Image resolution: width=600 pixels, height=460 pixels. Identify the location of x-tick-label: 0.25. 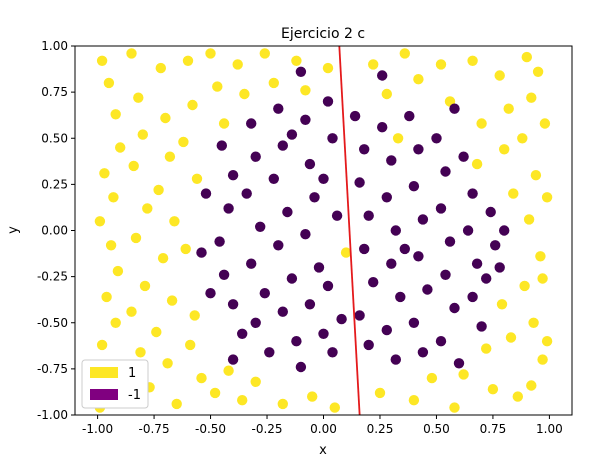
(380, 429).